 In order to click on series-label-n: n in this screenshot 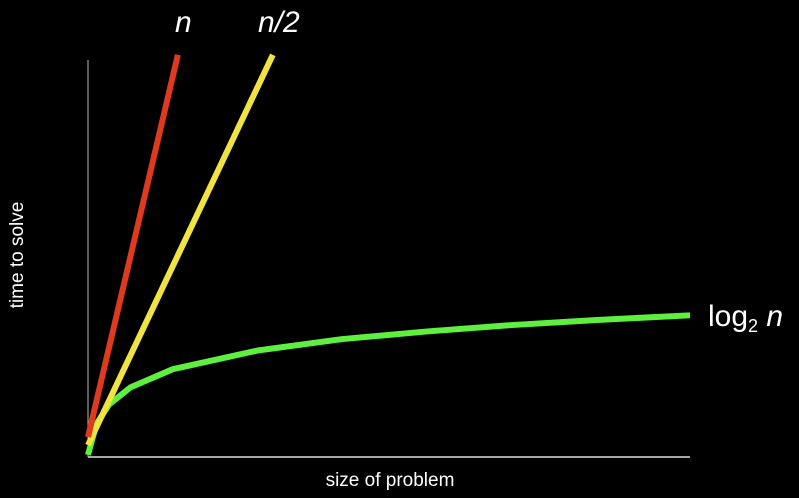, I will do `click(183, 22)`.